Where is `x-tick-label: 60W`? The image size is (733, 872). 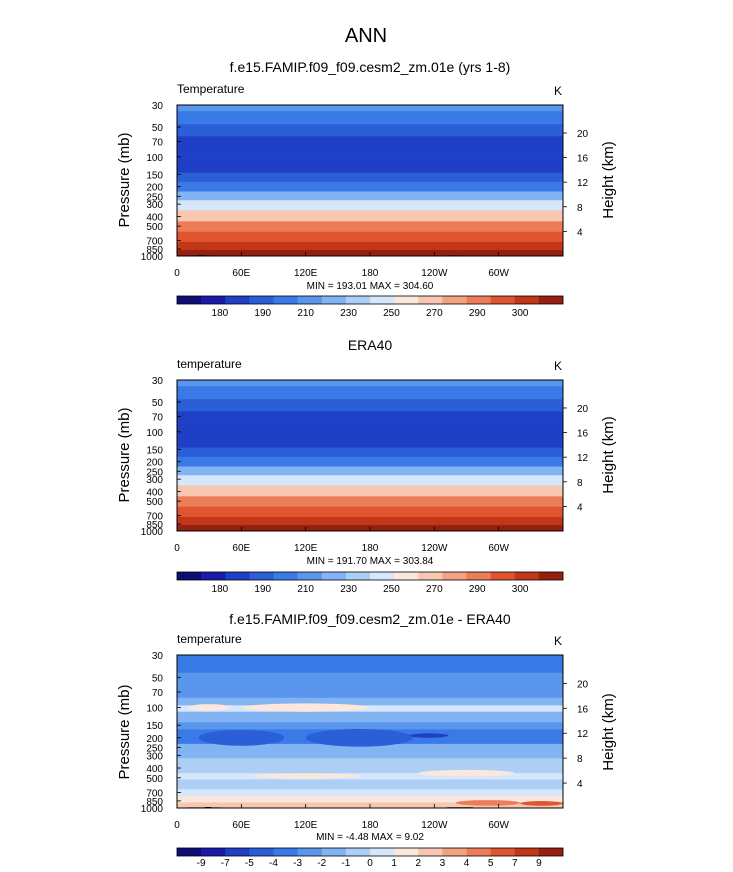
x-tick-label: 60W is located at coordinates (498, 548).